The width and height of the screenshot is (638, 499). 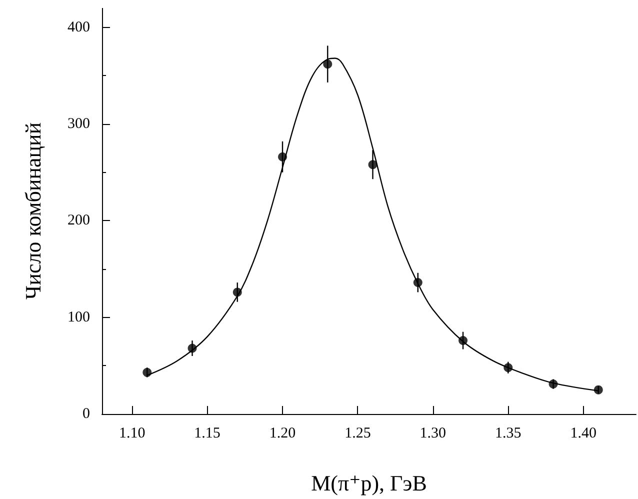 I want to click on x-axis-title: M(π⁺p), ГэВ, so click(x=369, y=483).